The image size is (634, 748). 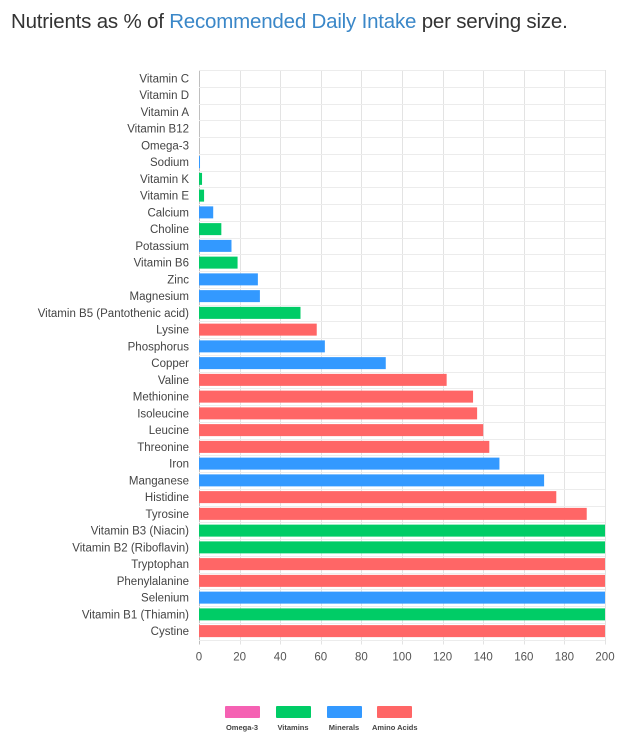 I want to click on category-label: Vitamin C, so click(x=164, y=79).